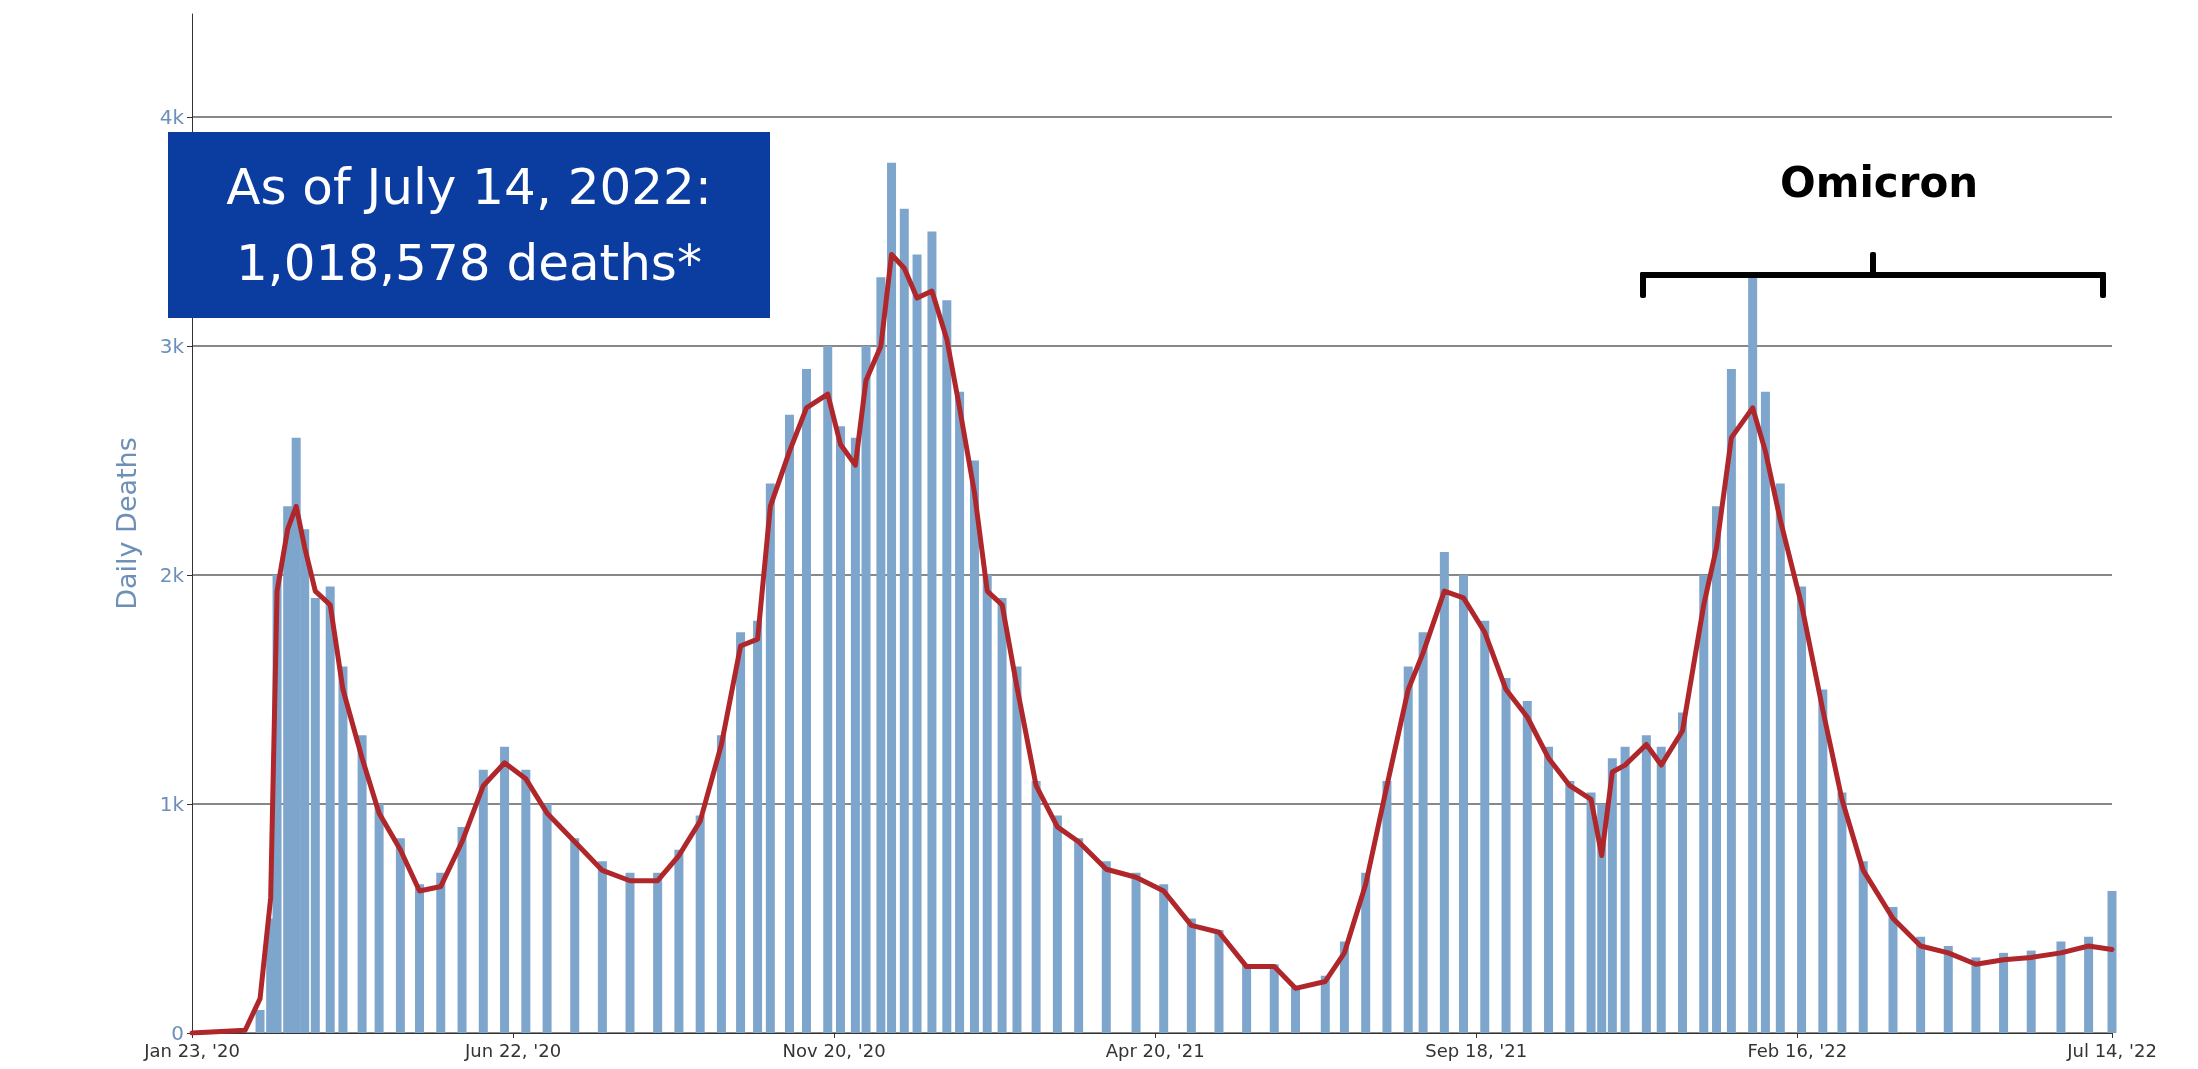  Describe the element at coordinates (172, 117) in the screenshot. I see `y-tick-label: 4k` at that location.